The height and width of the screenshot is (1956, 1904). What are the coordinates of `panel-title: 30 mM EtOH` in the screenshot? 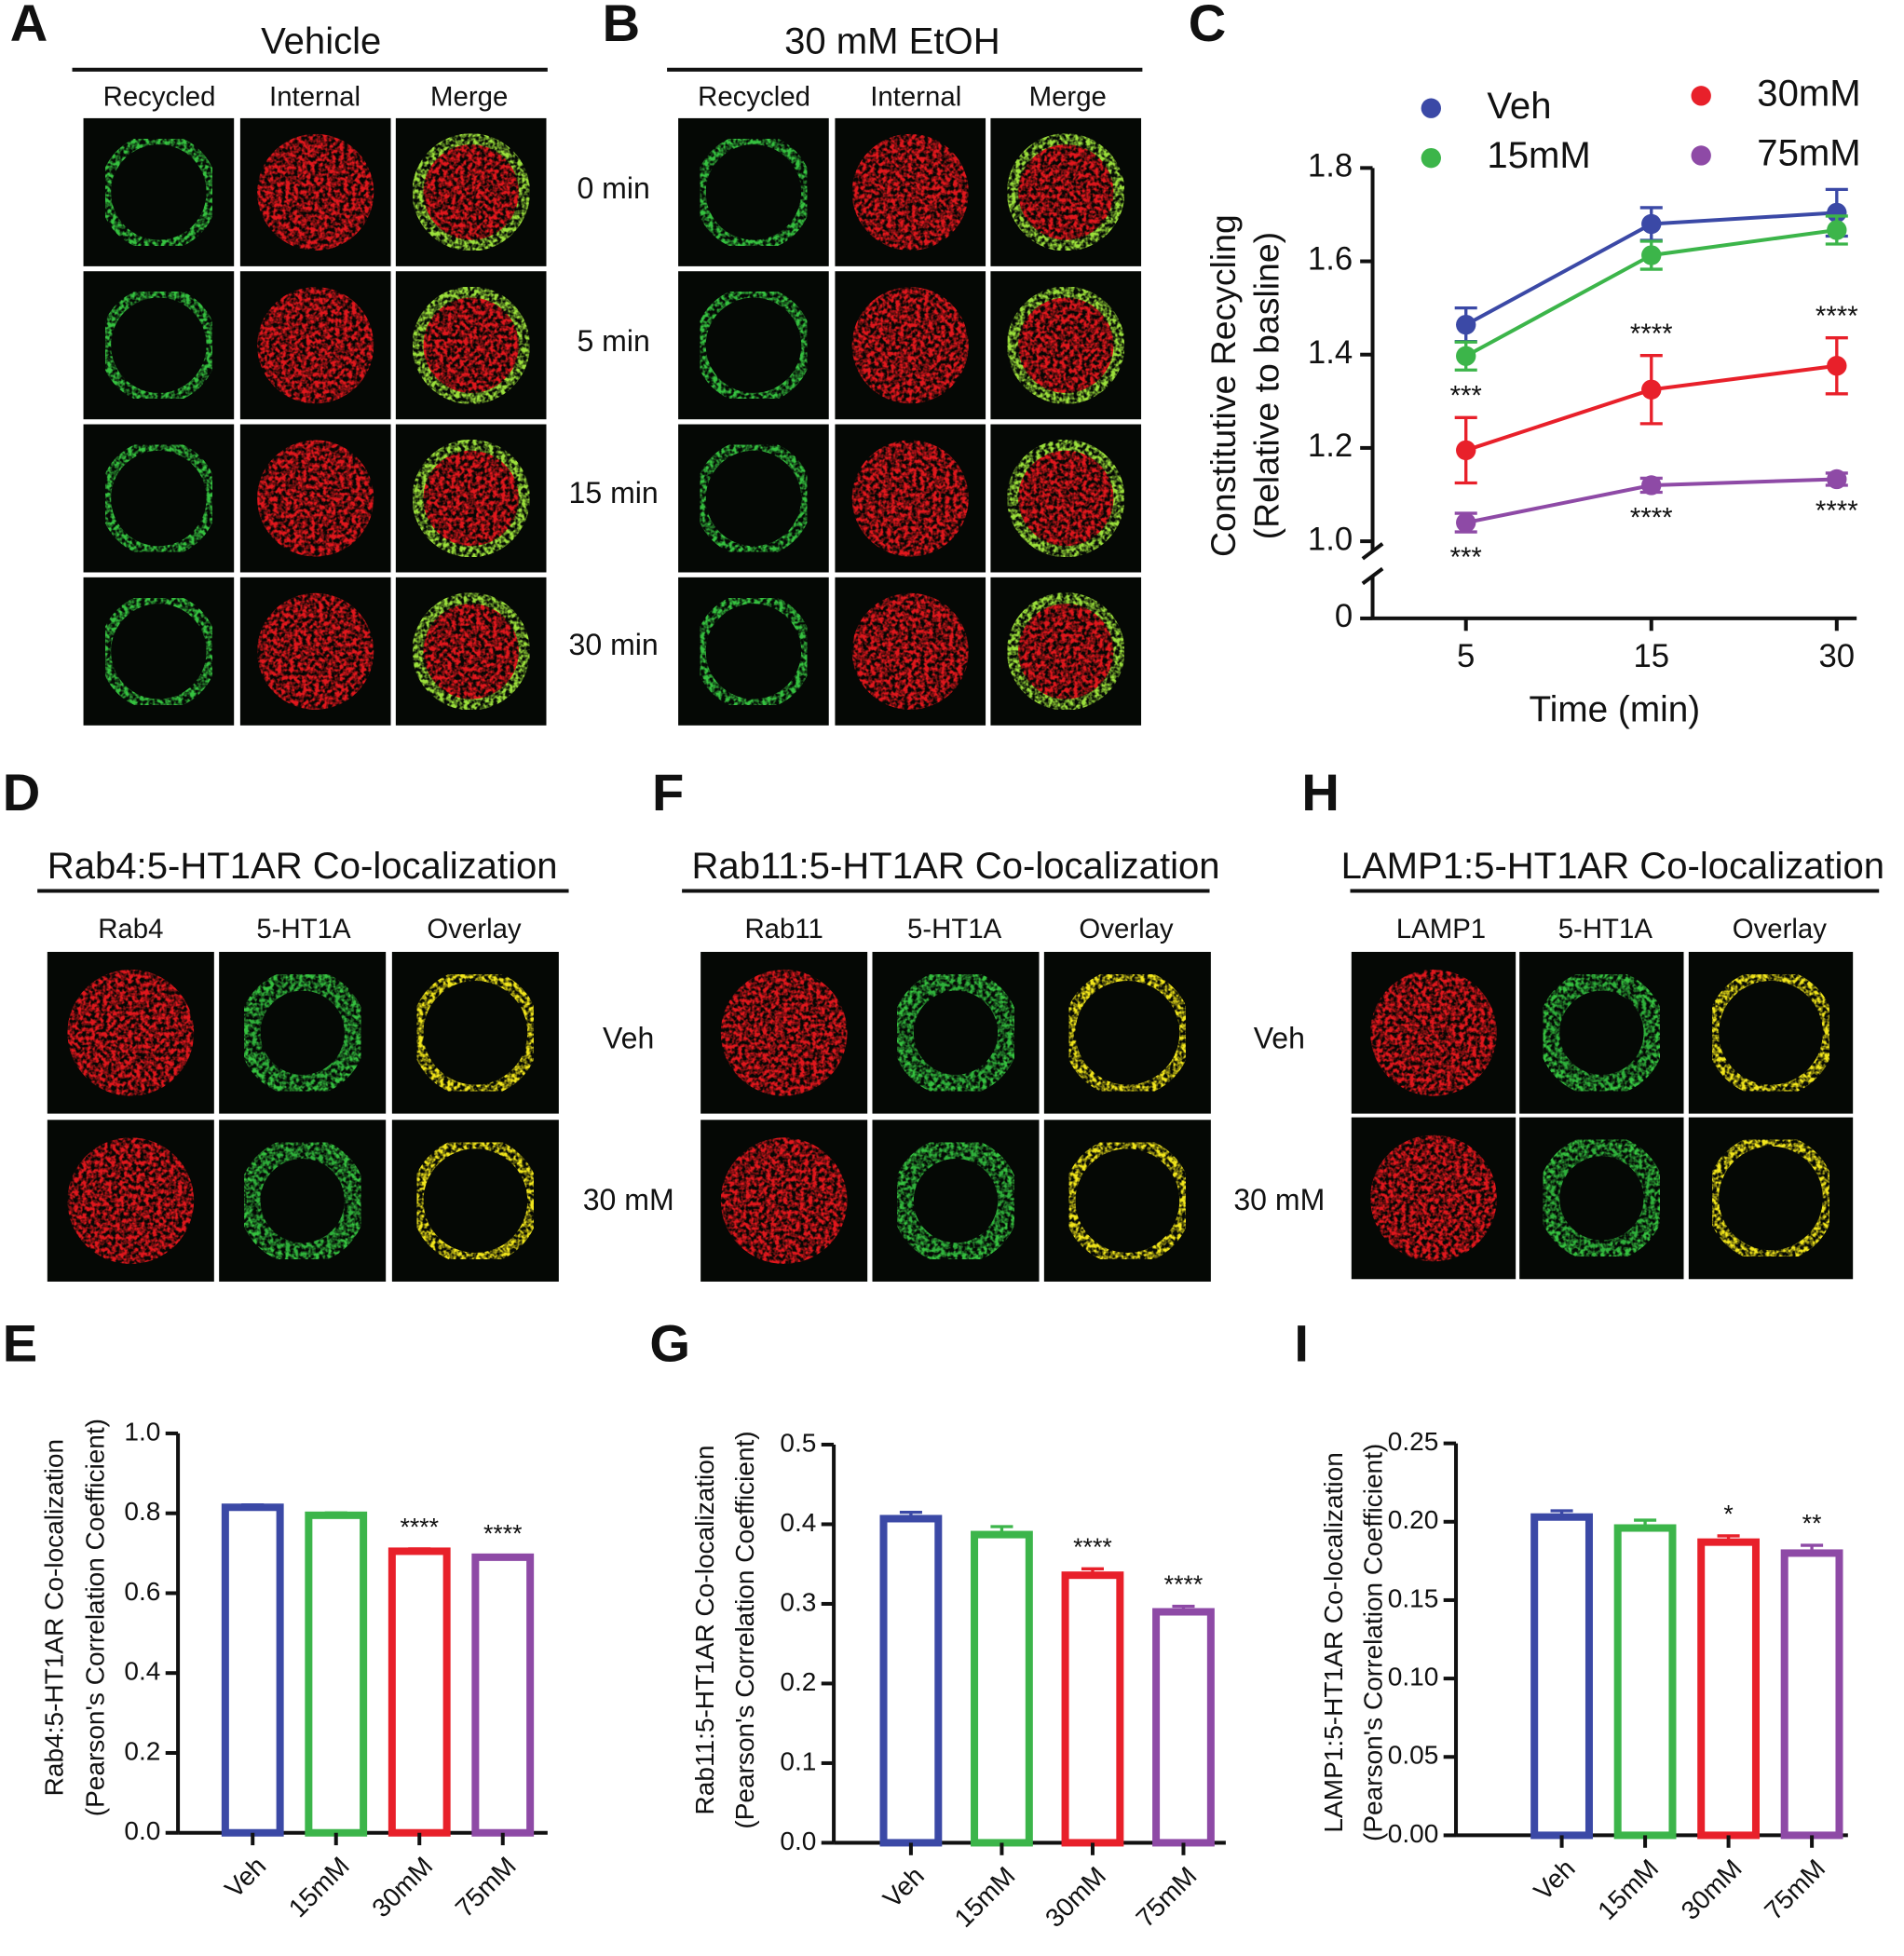 It's located at (892, 40).